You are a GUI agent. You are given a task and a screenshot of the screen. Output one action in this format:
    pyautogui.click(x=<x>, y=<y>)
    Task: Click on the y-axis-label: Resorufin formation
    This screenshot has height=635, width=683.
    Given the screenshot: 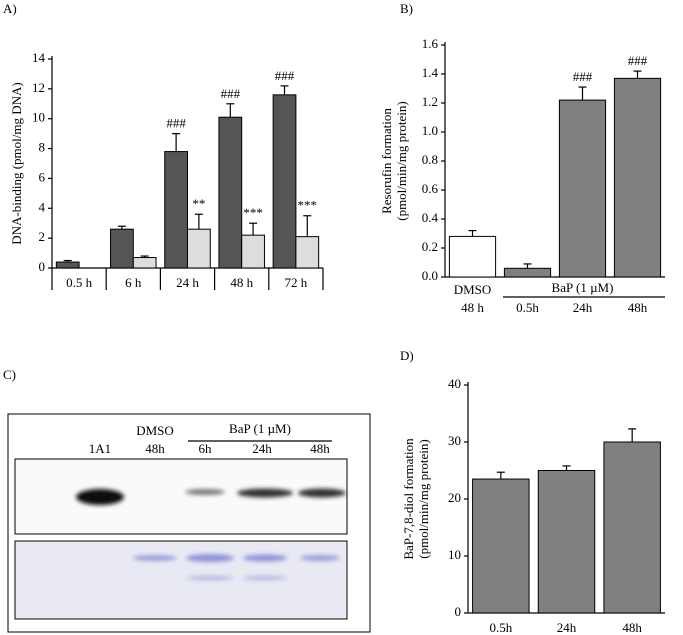 What is the action you would take?
    pyautogui.click(x=386, y=161)
    